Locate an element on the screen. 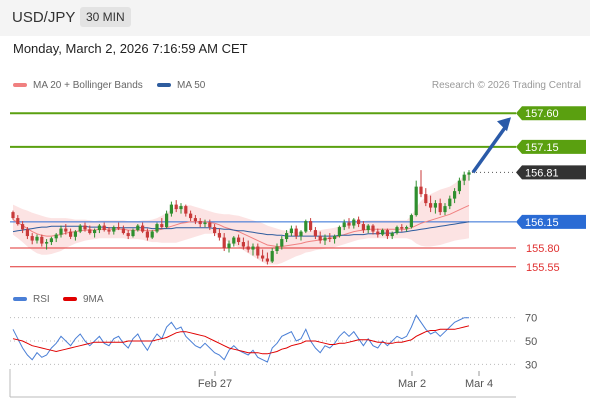  level-label-157.60: 157.60 is located at coordinates (542, 114).